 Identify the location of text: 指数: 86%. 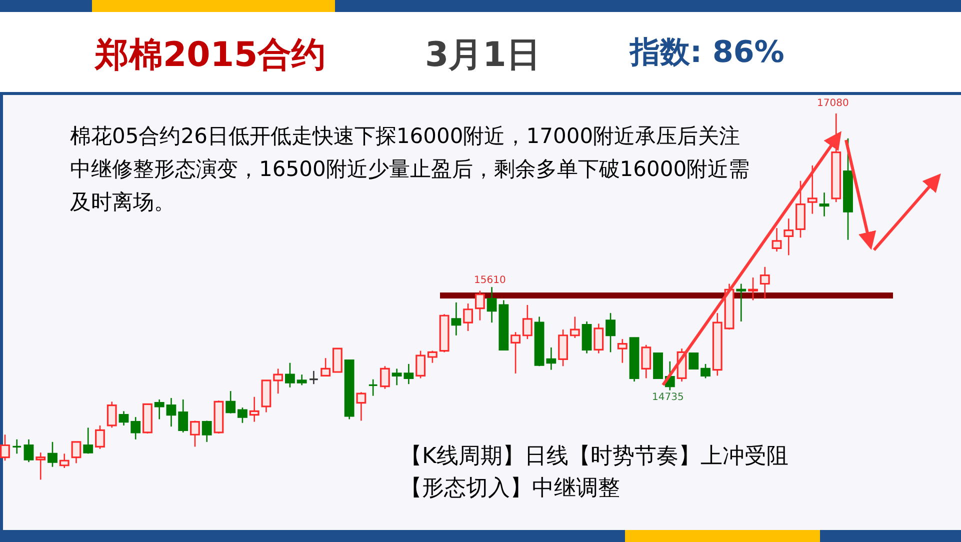
(708, 52).